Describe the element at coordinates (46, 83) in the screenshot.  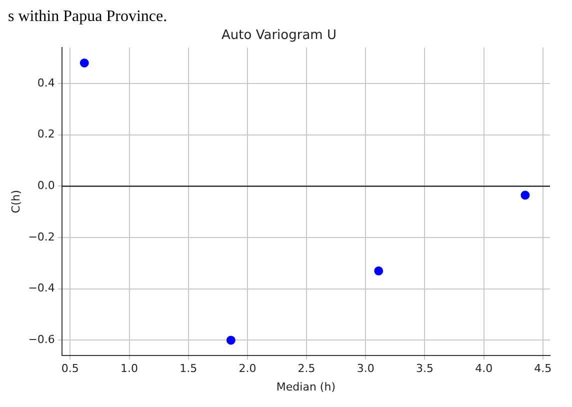
I see `y-tick-label: 0.4` at that location.